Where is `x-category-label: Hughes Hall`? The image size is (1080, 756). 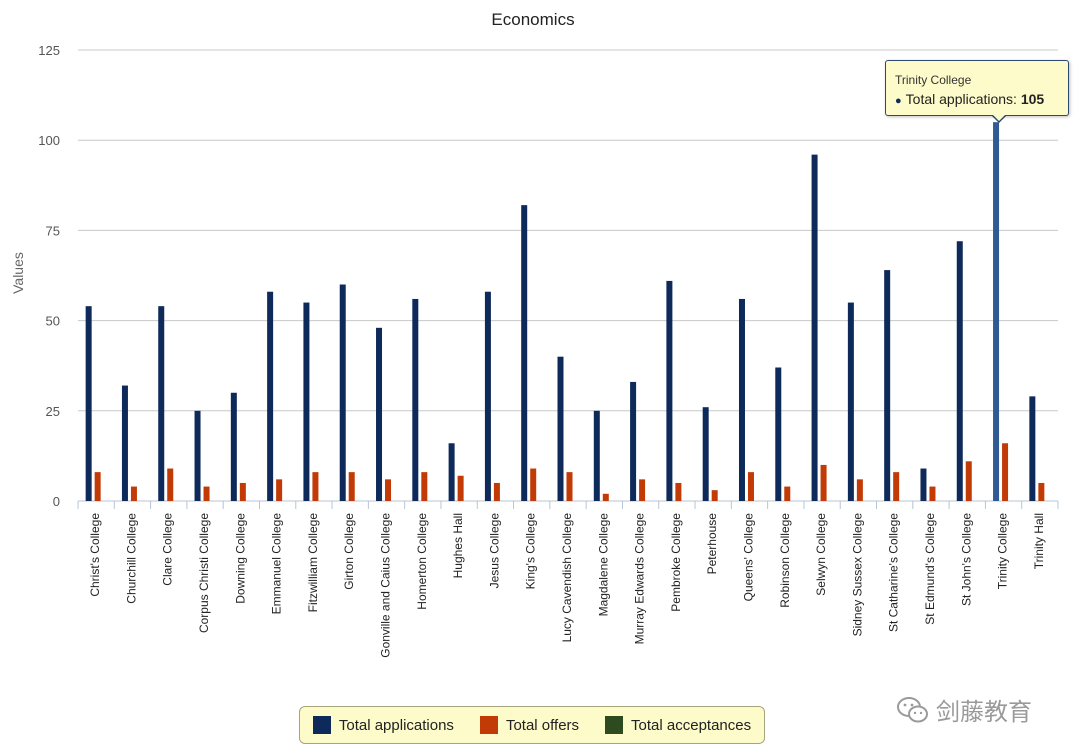
x-category-label: Hughes Hall is located at coordinates (458, 545).